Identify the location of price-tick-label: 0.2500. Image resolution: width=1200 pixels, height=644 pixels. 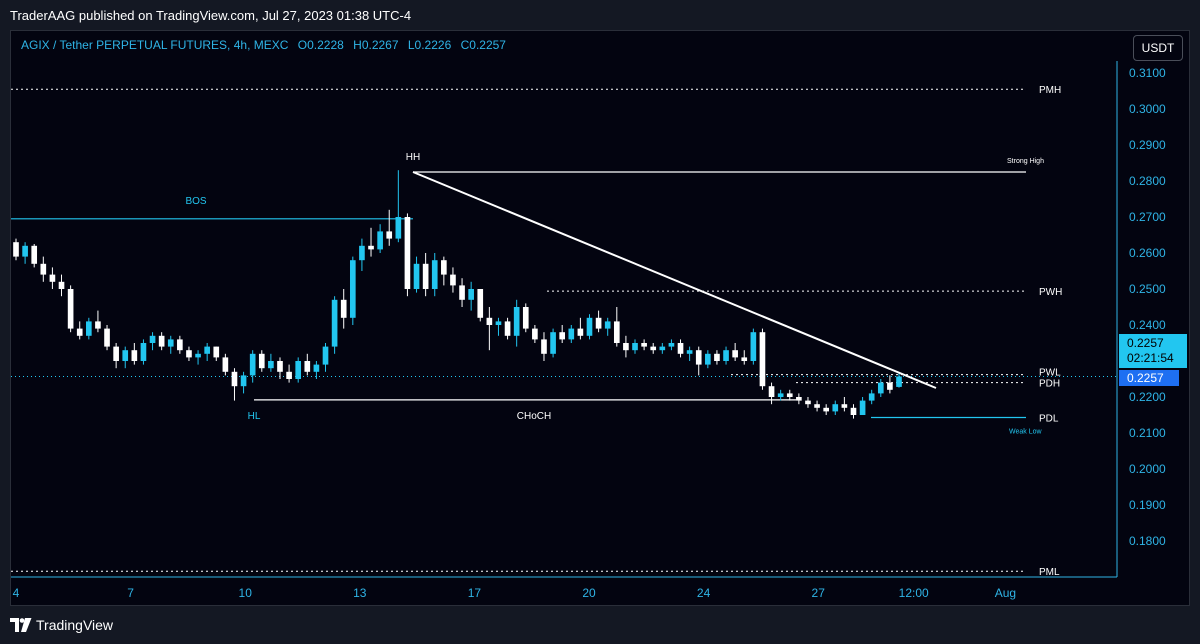
(1147, 289).